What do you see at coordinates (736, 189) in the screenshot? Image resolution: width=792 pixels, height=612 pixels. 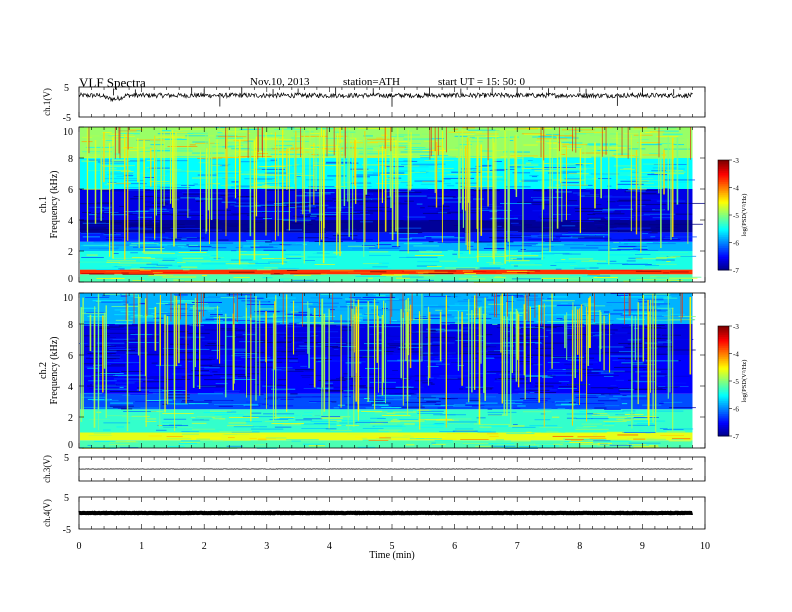 I see `sp1-colorbar-label--4: -4` at bounding box center [736, 189].